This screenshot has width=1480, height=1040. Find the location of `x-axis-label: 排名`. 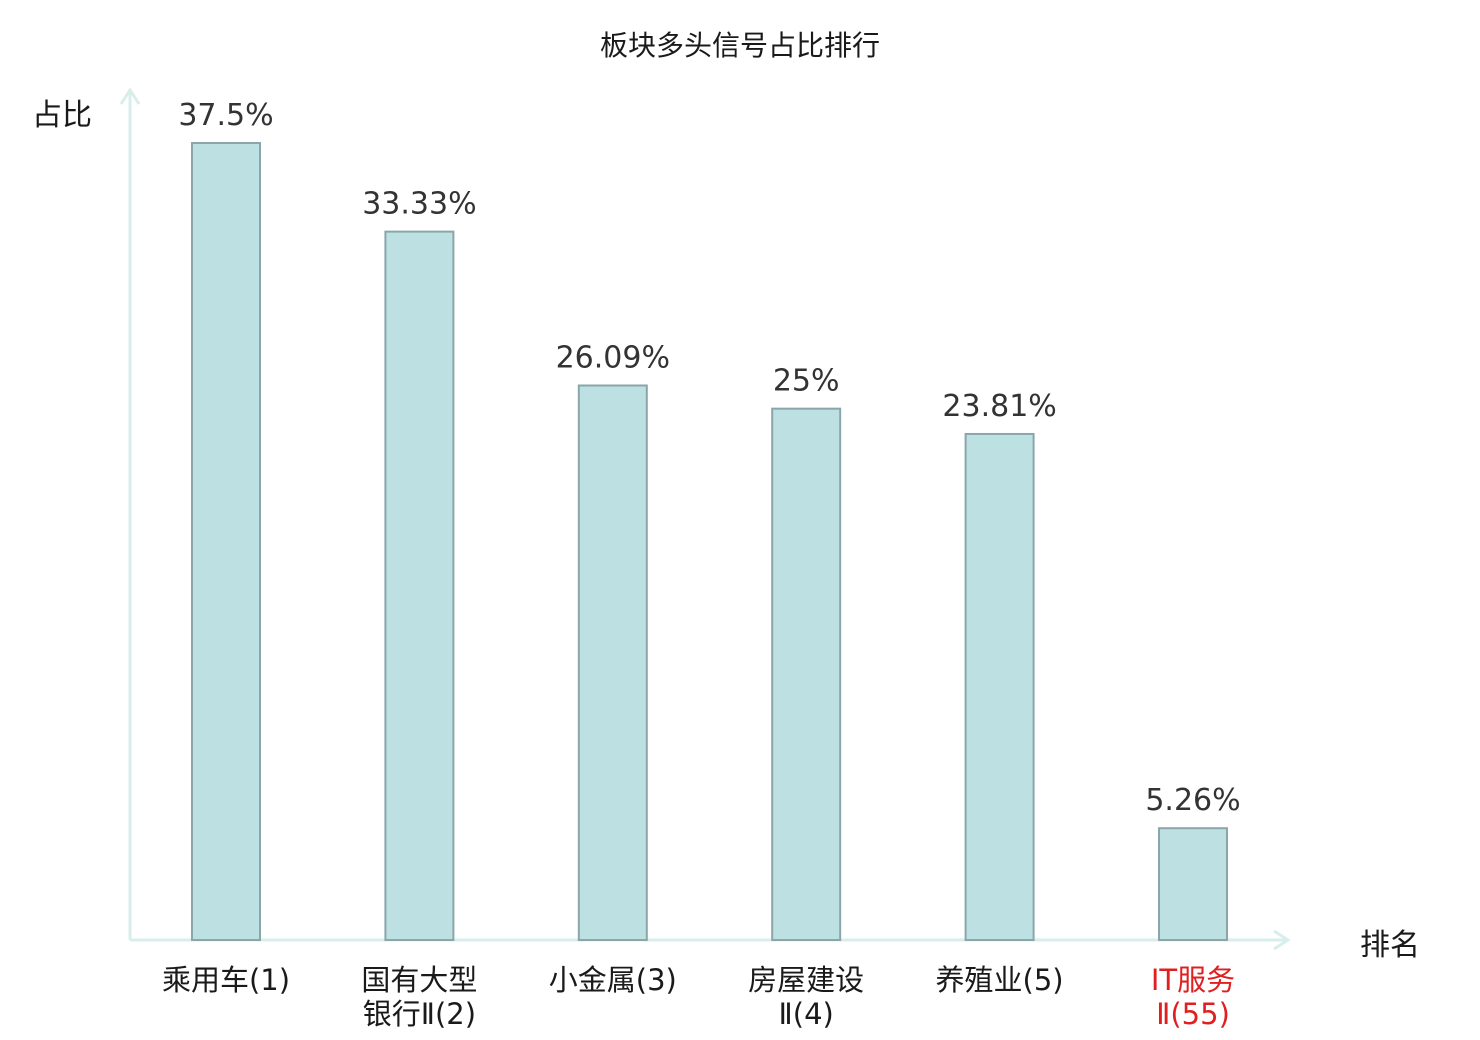

x-axis-label: 排名 is located at coordinates (1390, 945).